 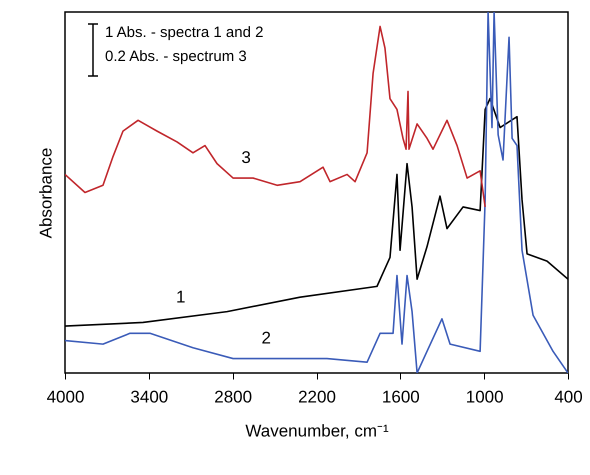 What do you see at coordinates (246, 158) in the screenshot?
I see `series-label: 3` at bounding box center [246, 158].